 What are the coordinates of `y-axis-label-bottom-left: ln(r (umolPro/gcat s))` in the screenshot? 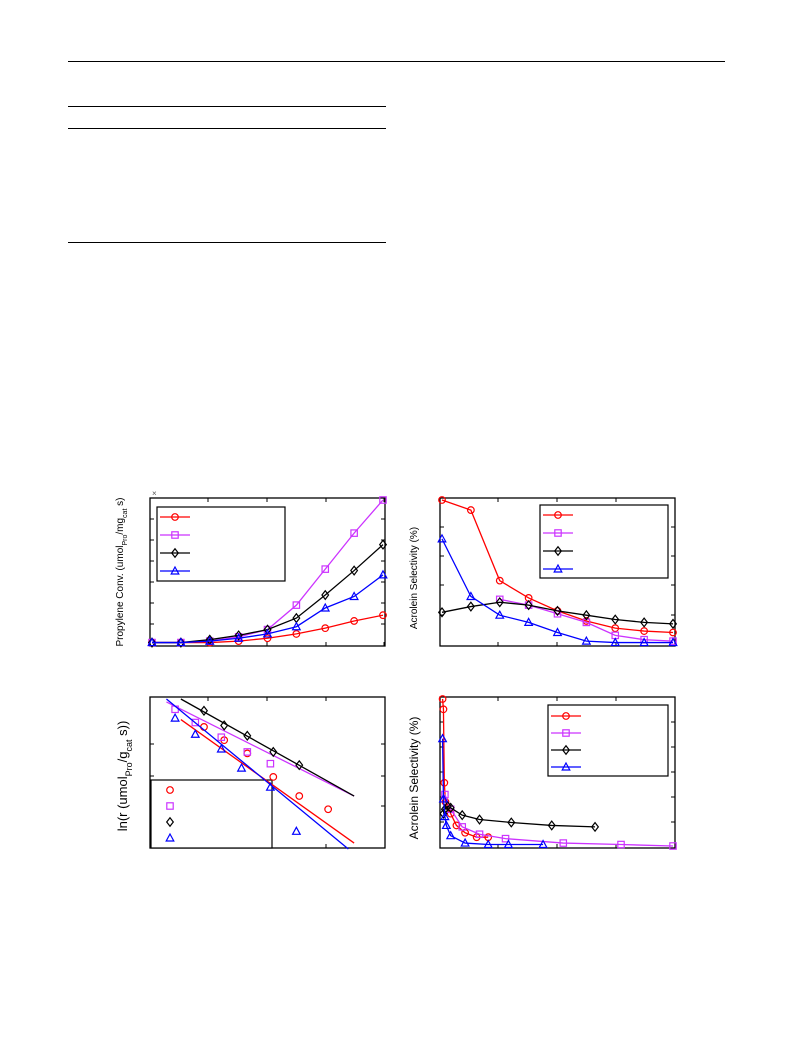 It's located at (124, 776).